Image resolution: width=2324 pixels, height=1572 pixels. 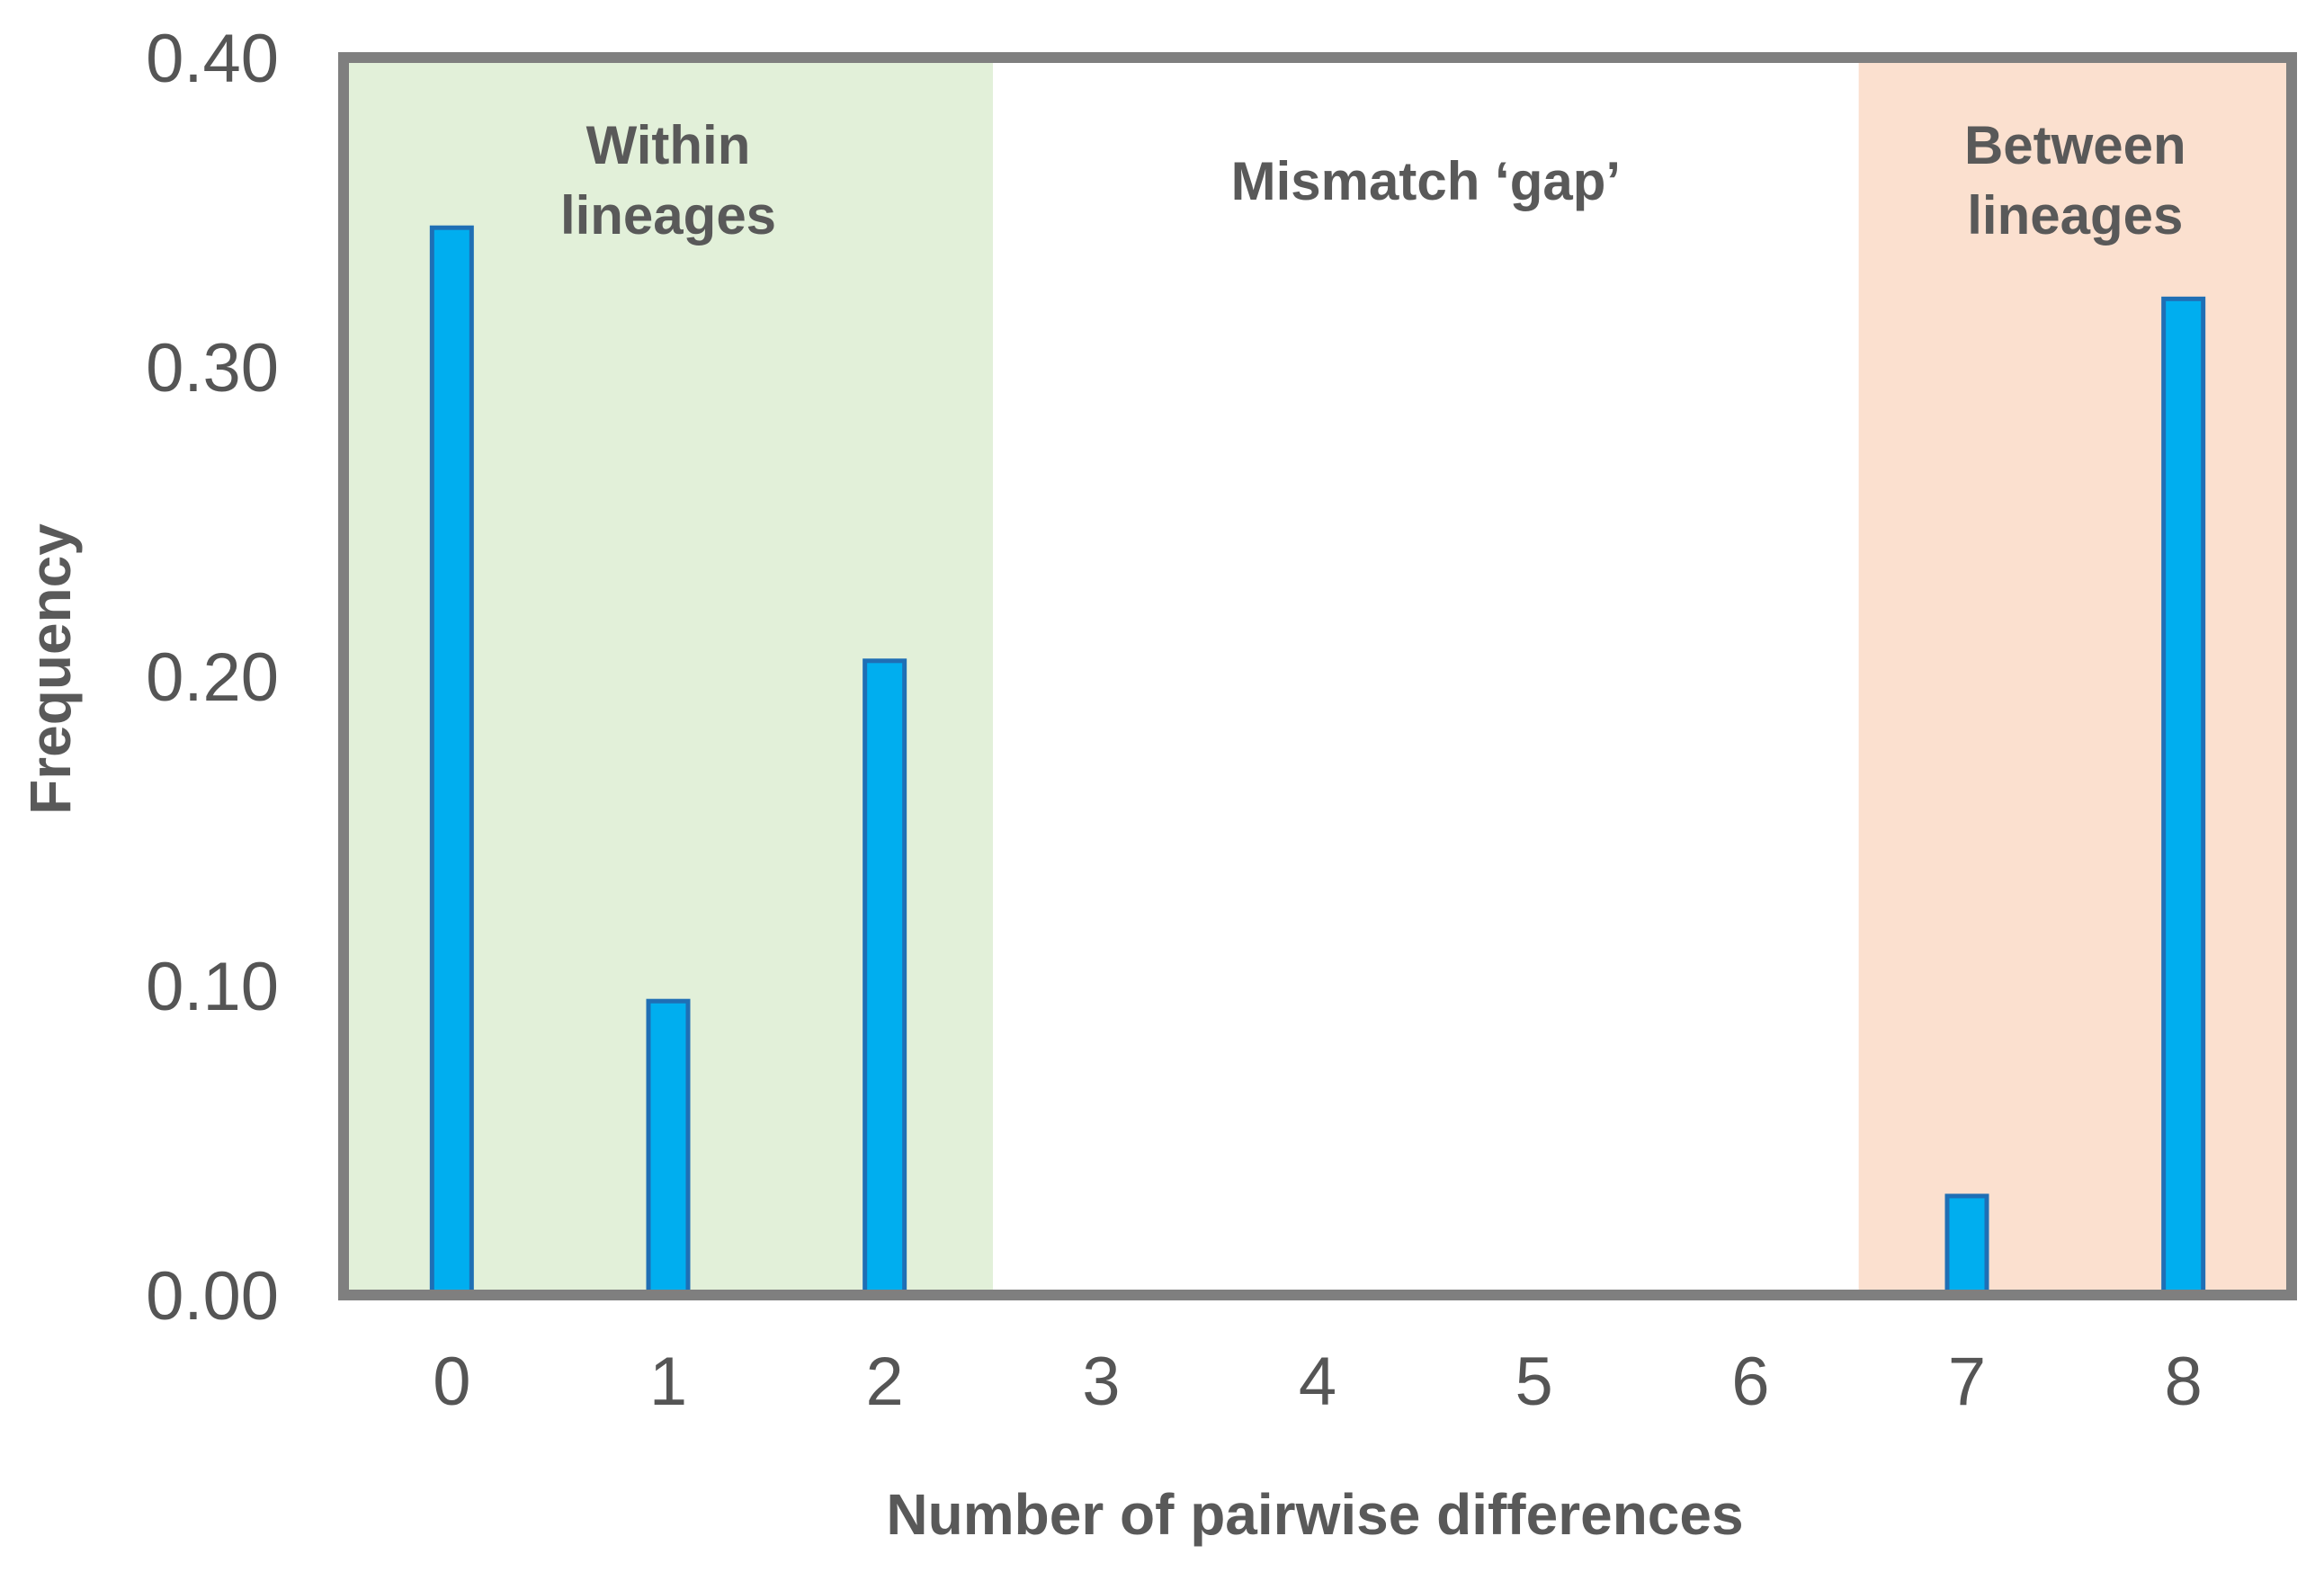 What do you see at coordinates (50, 669) in the screenshot?
I see `y-axis-title: Frequency` at bounding box center [50, 669].